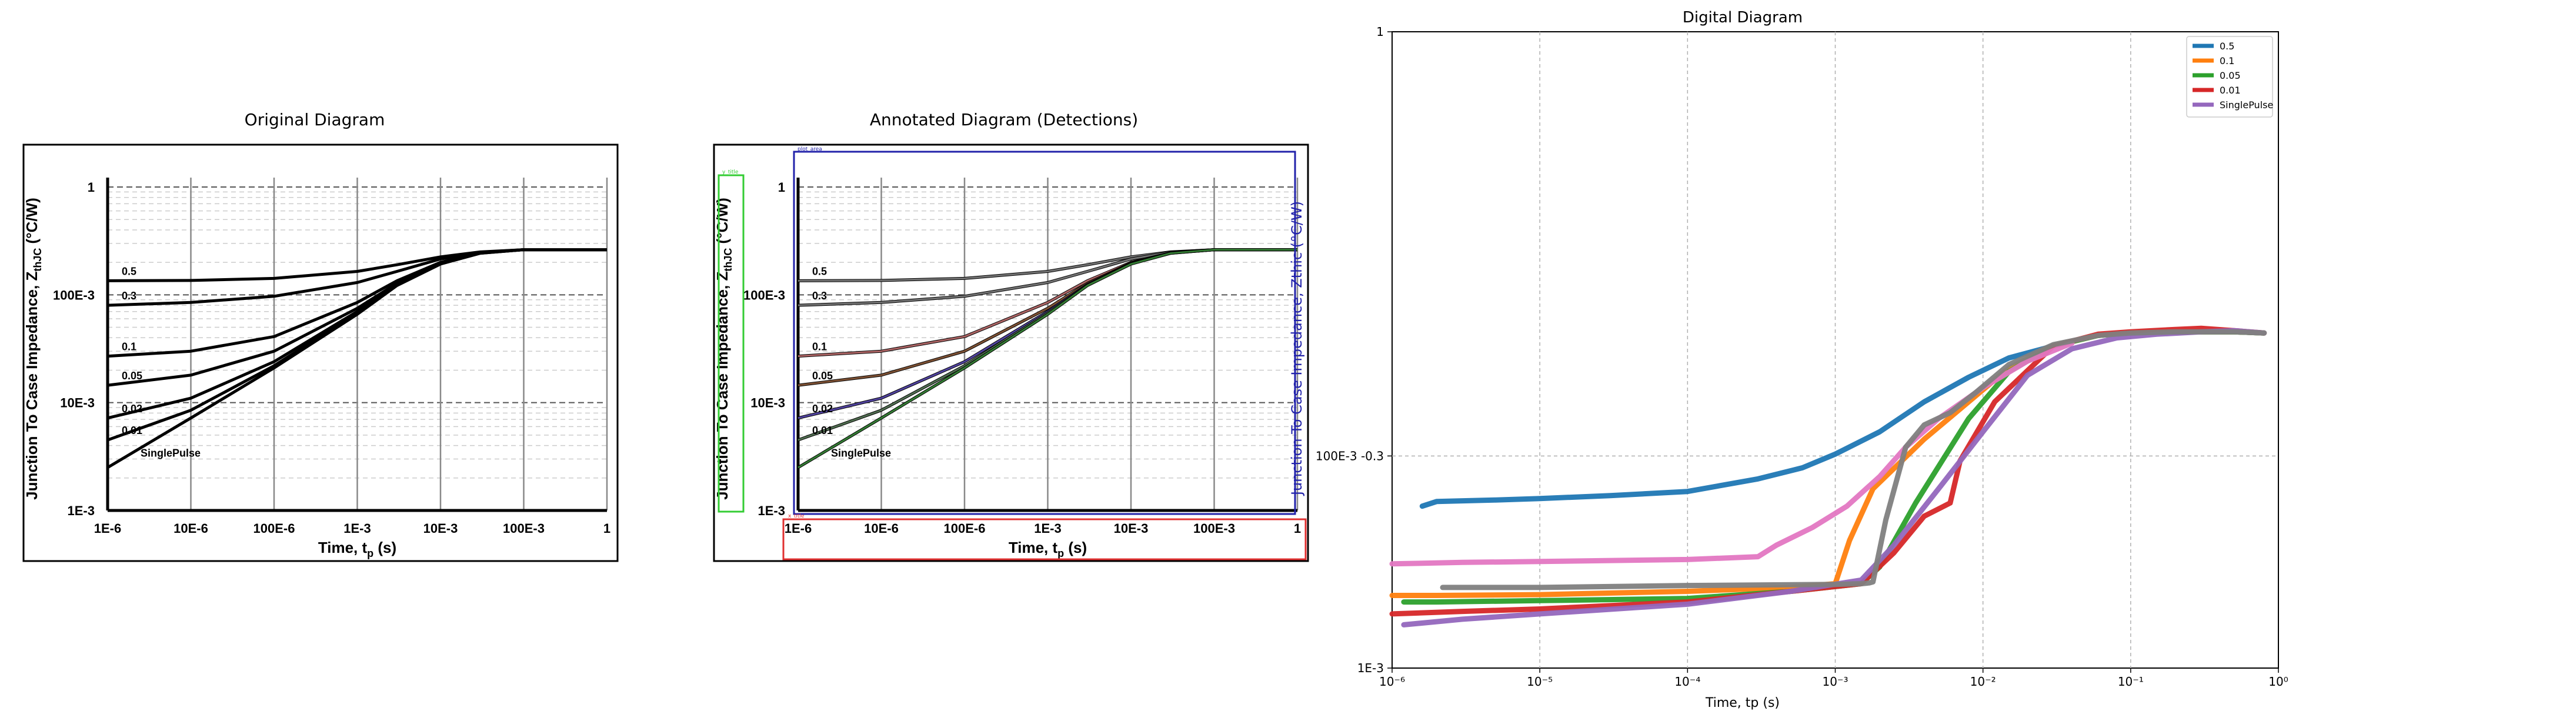  I want to click on legend-label: 0.5, so click(2227, 46).